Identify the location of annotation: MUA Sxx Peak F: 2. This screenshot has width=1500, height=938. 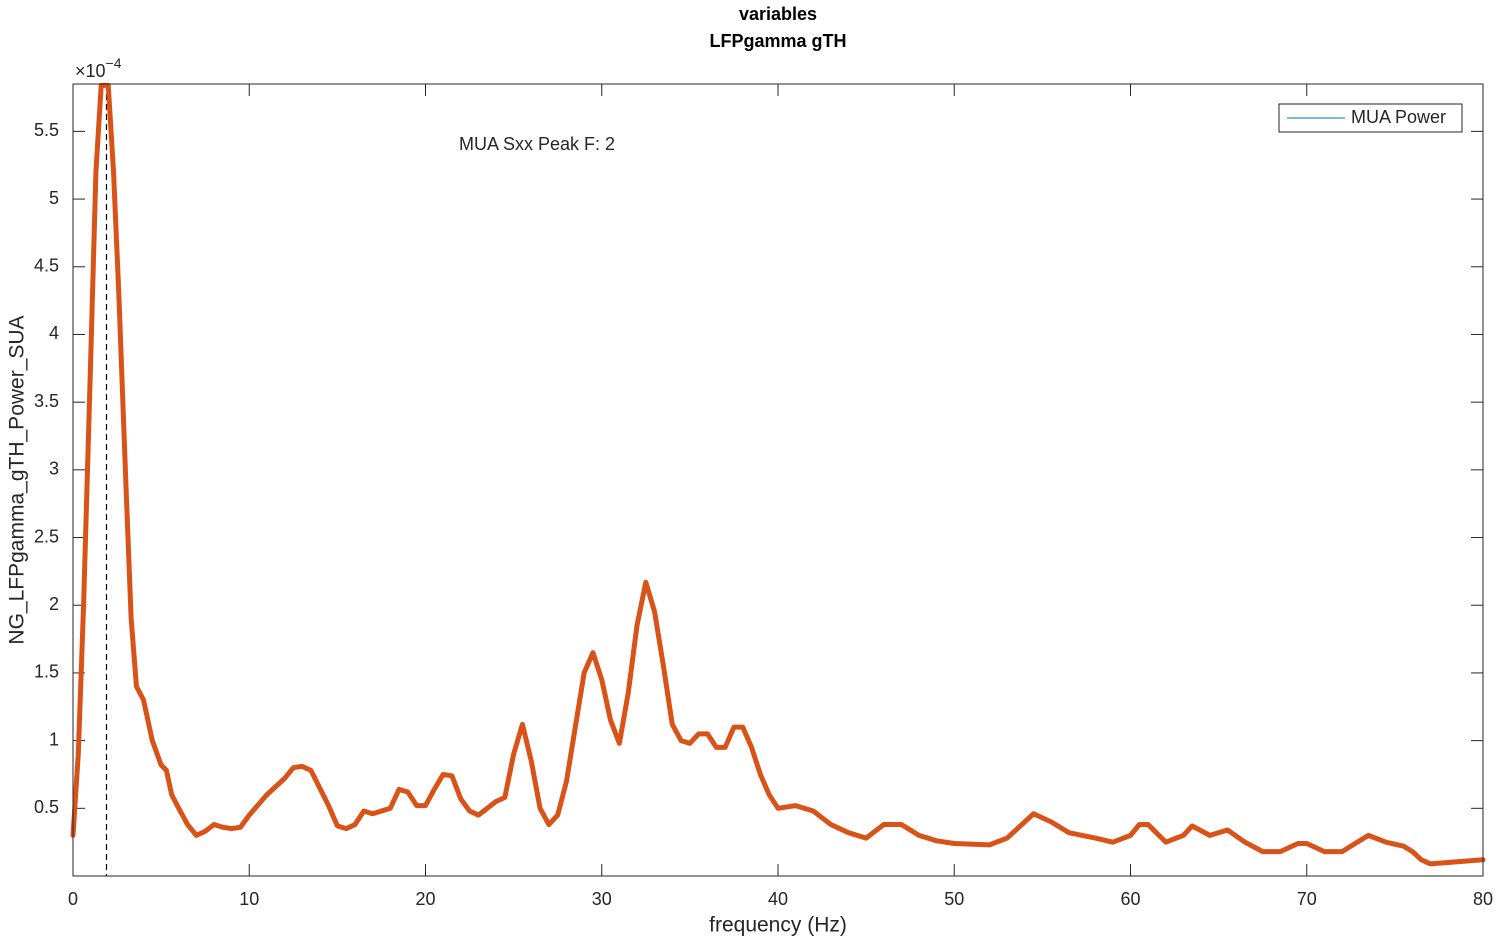
(537, 144).